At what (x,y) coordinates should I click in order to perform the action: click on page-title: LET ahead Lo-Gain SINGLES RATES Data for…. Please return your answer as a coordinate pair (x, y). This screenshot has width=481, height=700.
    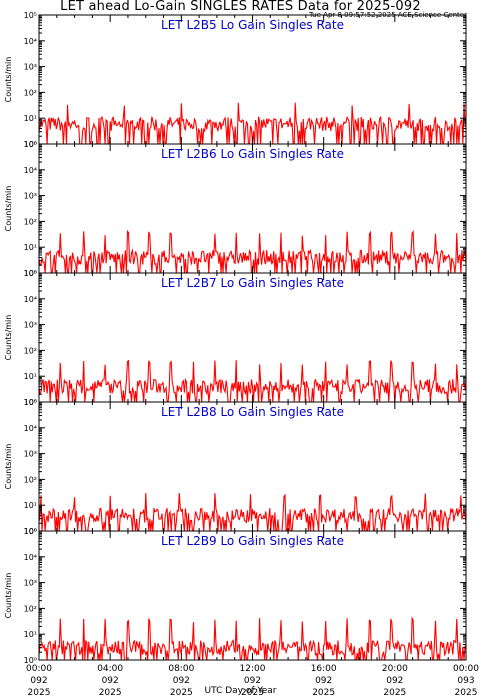
    Looking at the image, I should click on (240, 7).